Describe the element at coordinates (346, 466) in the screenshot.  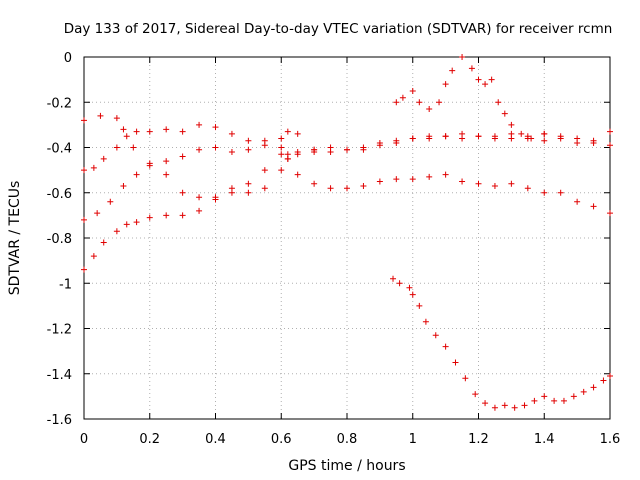
I see `x-axis-label: GPS time / hours` at that location.